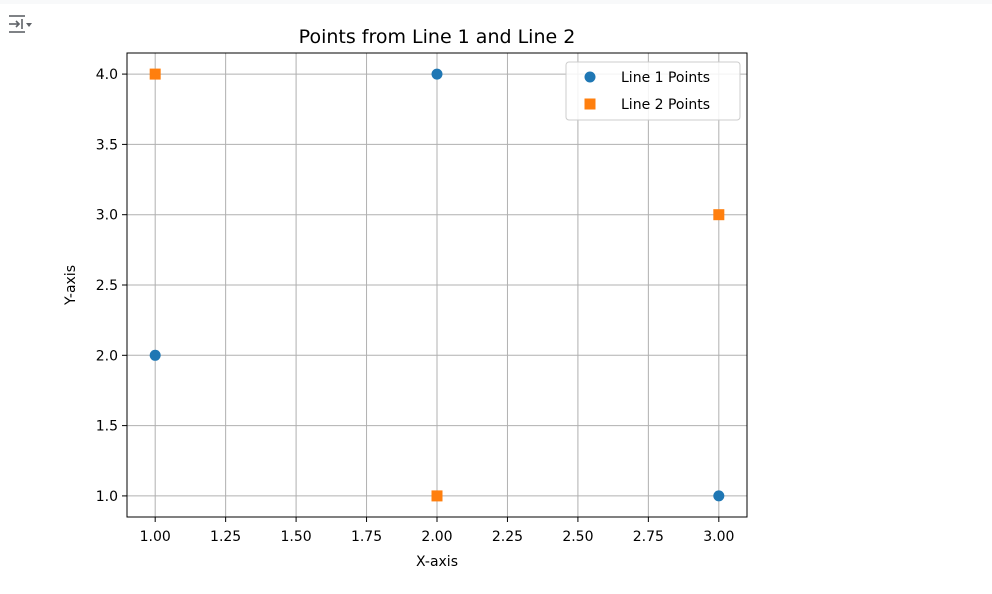  What do you see at coordinates (107, 286) in the screenshot?
I see `y-tick-label: 2.5` at bounding box center [107, 286].